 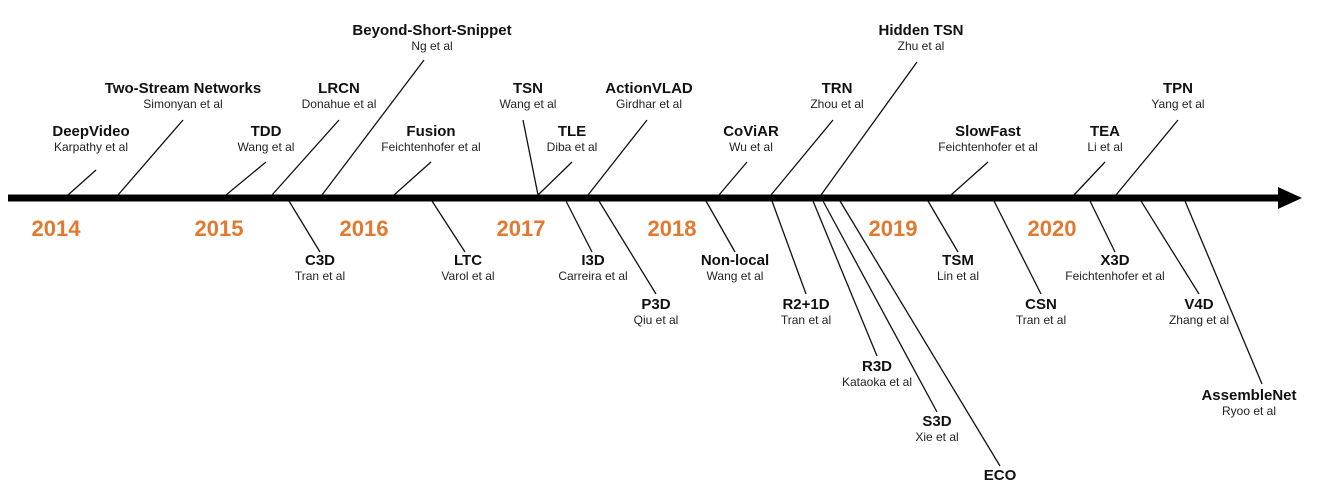 What do you see at coordinates (1000, 475) in the screenshot?
I see `method-name: ECO` at bounding box center [1000, 475].